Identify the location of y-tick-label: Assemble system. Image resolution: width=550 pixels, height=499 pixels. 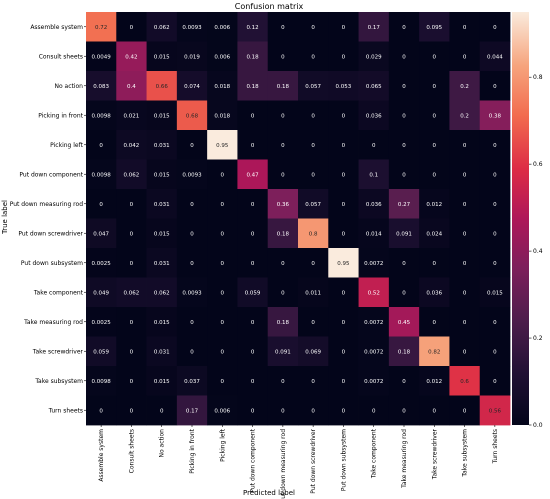
(56, 27).